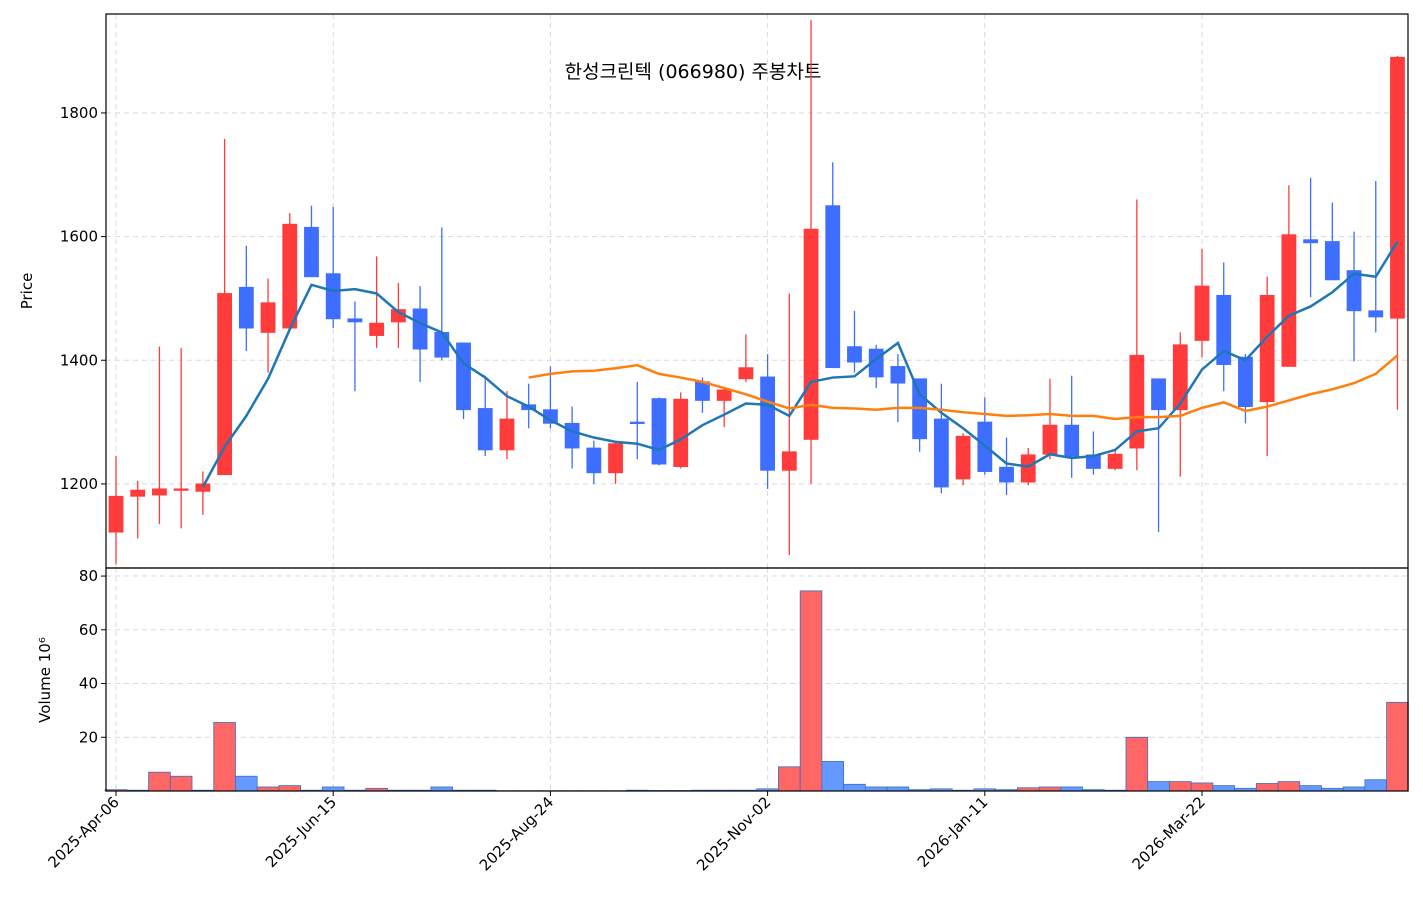 Image resolution: width=1423 pixels, height=923 pixels. Describe the element at coordinates (88, 630) in the screenshot. I see `y-tick-label: 60` at that location.